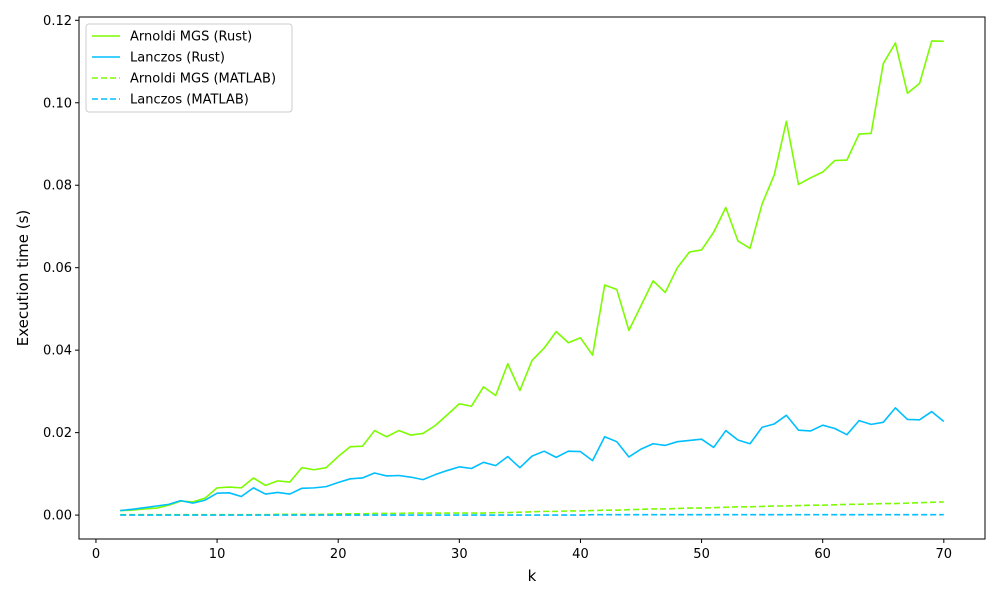  I want to click on y-tick-label: 0.02, so click(57, 433).